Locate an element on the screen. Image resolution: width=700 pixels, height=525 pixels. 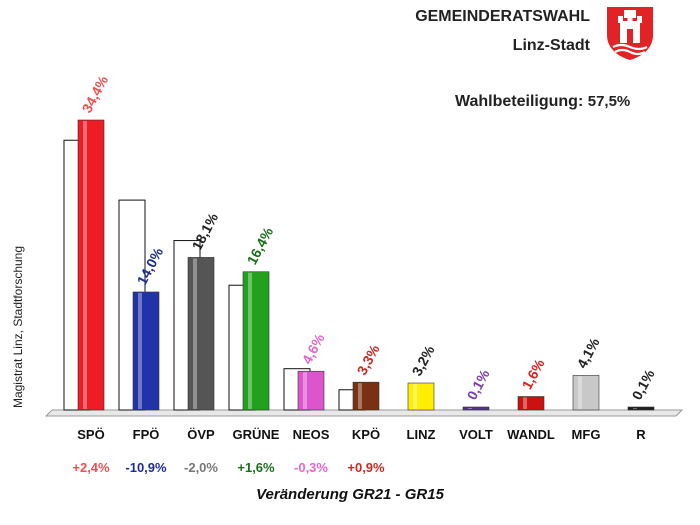
change-caption: Veränderung GR21 - GR15 is located at coordinates (350, 494).